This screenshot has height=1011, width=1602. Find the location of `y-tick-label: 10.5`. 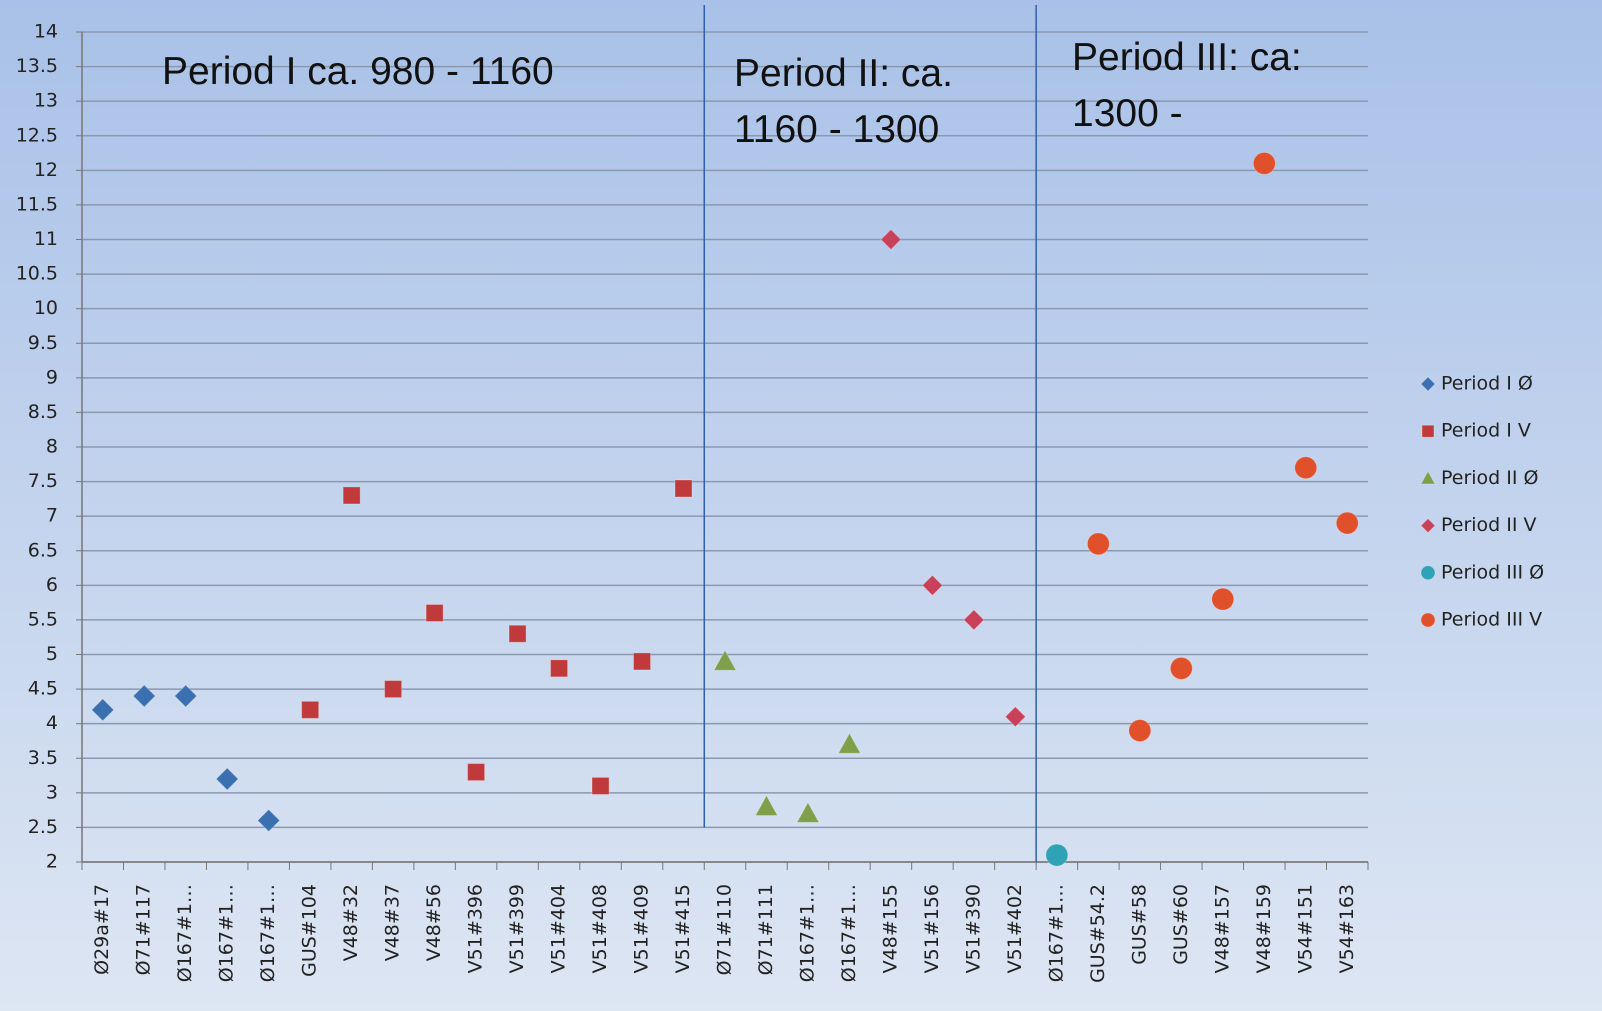

y-tick-label: 10.5 is located at coordinates (37, 274).